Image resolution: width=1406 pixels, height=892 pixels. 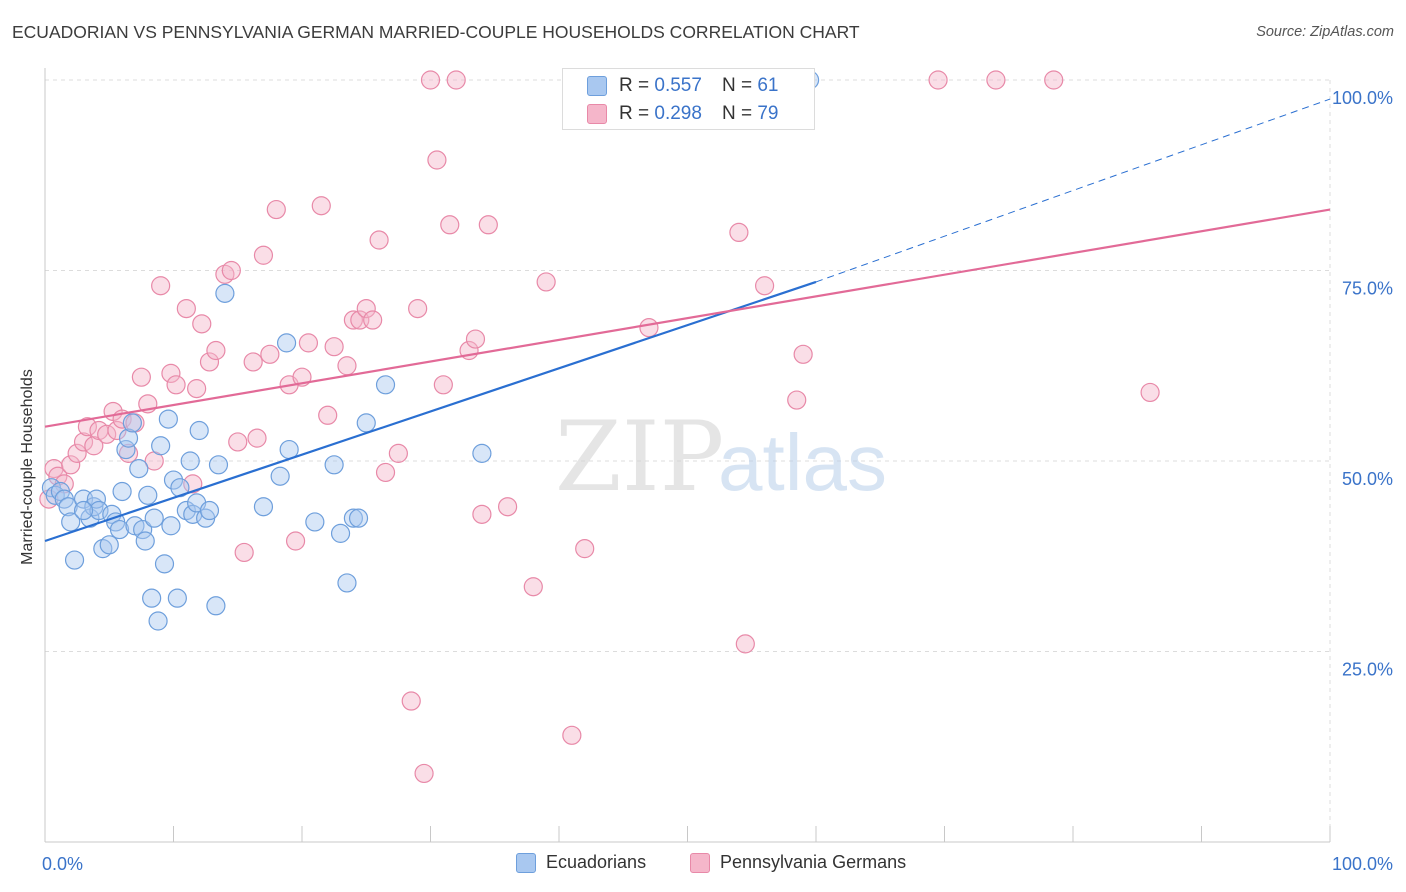 I want to click on legend-row-ecuadorian: R = 0.557 N = 61, so click(x=682, y=86).